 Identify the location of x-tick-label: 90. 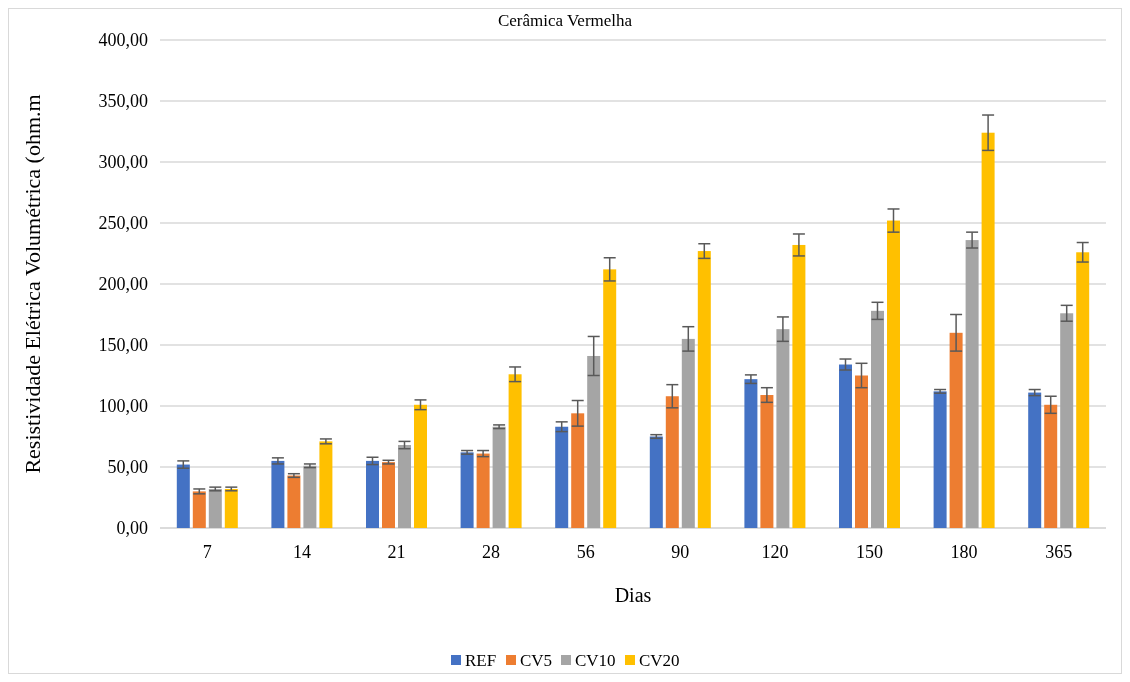
(680, 552).